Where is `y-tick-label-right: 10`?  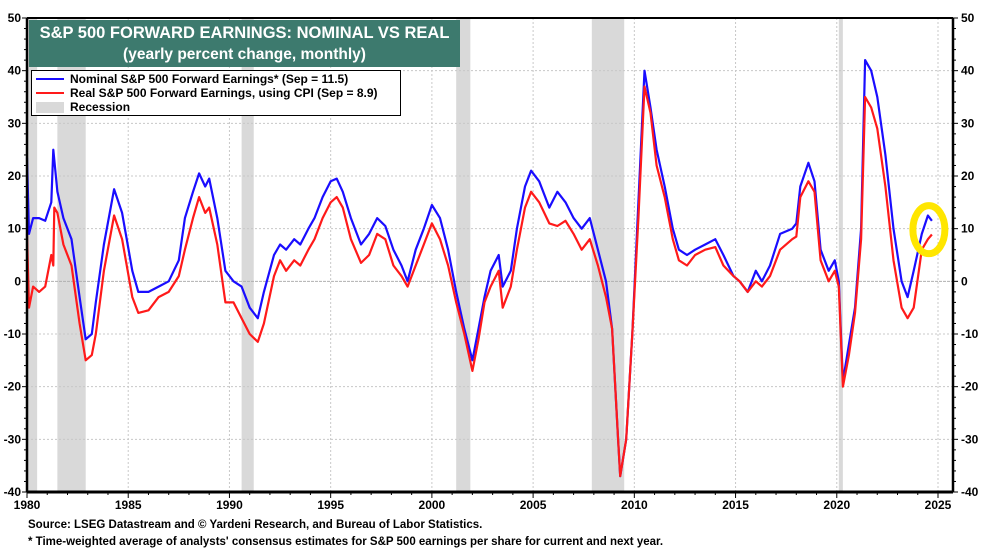 y-tick-label-right: 10 is located at coordinates (968, 229).